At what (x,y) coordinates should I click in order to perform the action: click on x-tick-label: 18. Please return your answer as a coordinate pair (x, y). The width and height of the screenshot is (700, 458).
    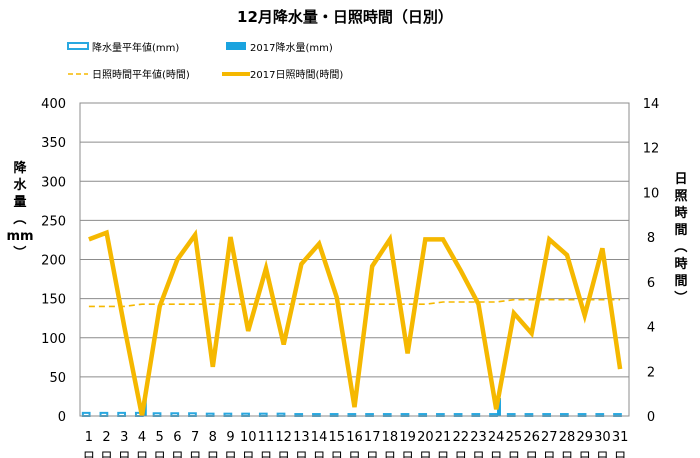
    Looking at the image, I should click on (390, 437).